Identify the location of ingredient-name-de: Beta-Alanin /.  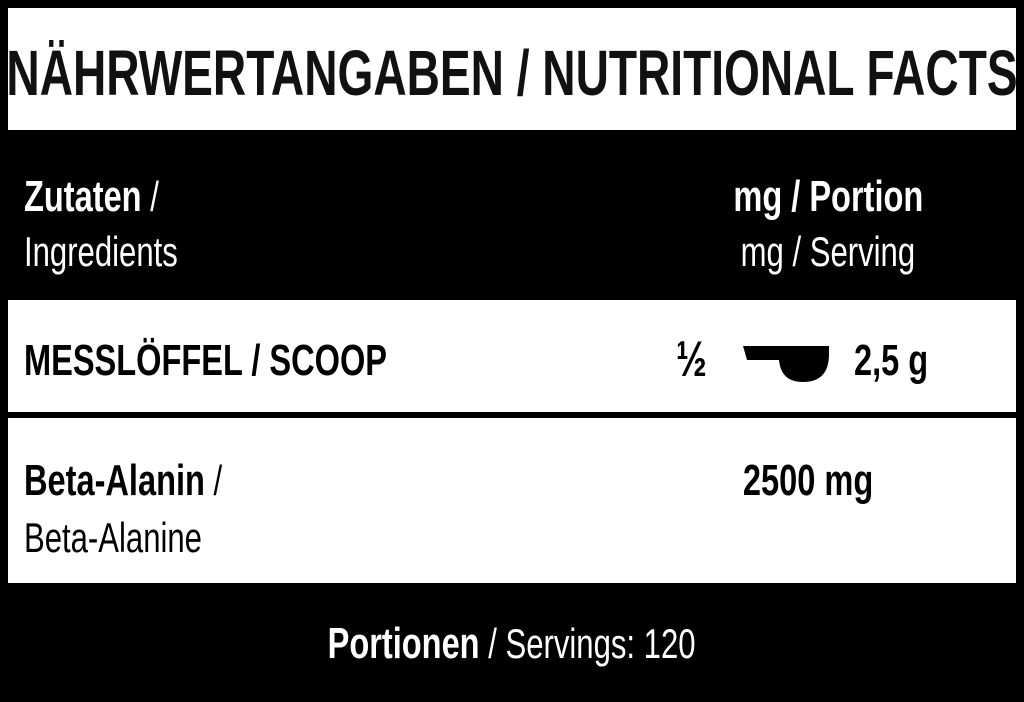
(123, 481).